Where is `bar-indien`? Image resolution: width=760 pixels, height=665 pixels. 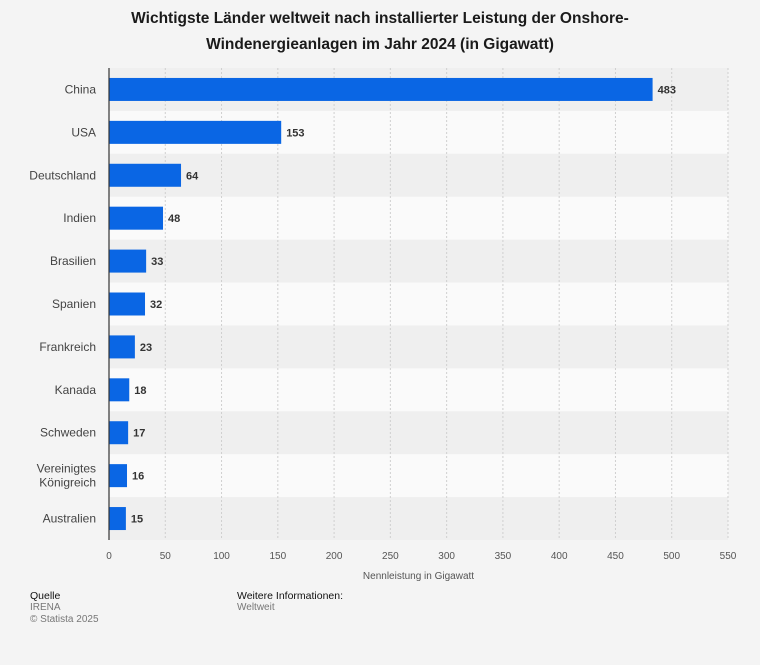 bar-indien is located at coordinates (136, 218).